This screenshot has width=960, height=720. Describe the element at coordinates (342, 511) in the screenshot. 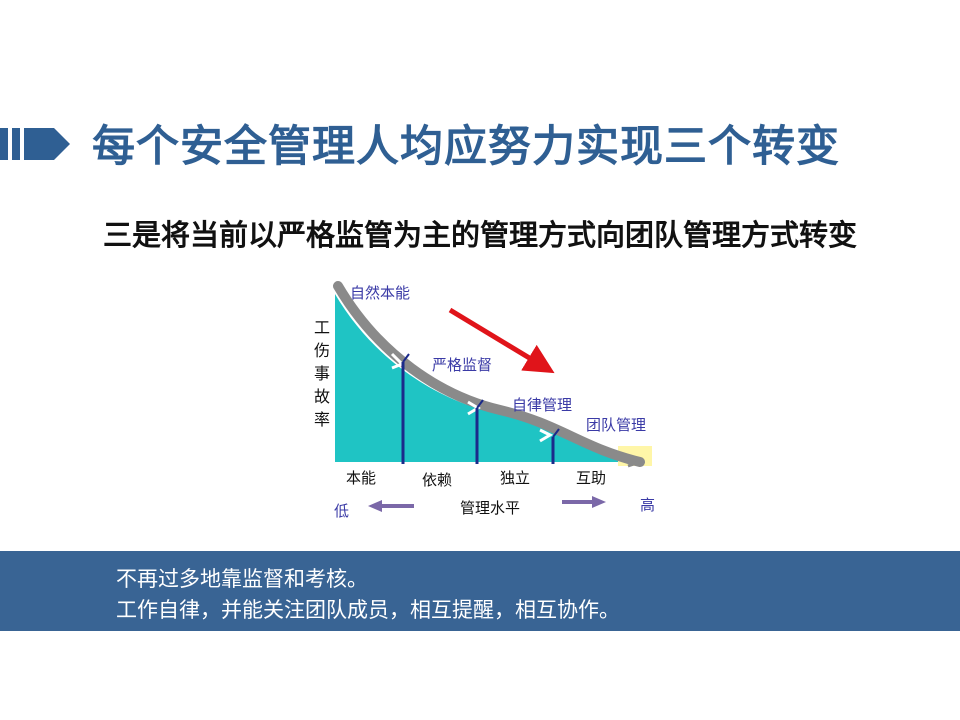

I see `low-label: 低` at that location.